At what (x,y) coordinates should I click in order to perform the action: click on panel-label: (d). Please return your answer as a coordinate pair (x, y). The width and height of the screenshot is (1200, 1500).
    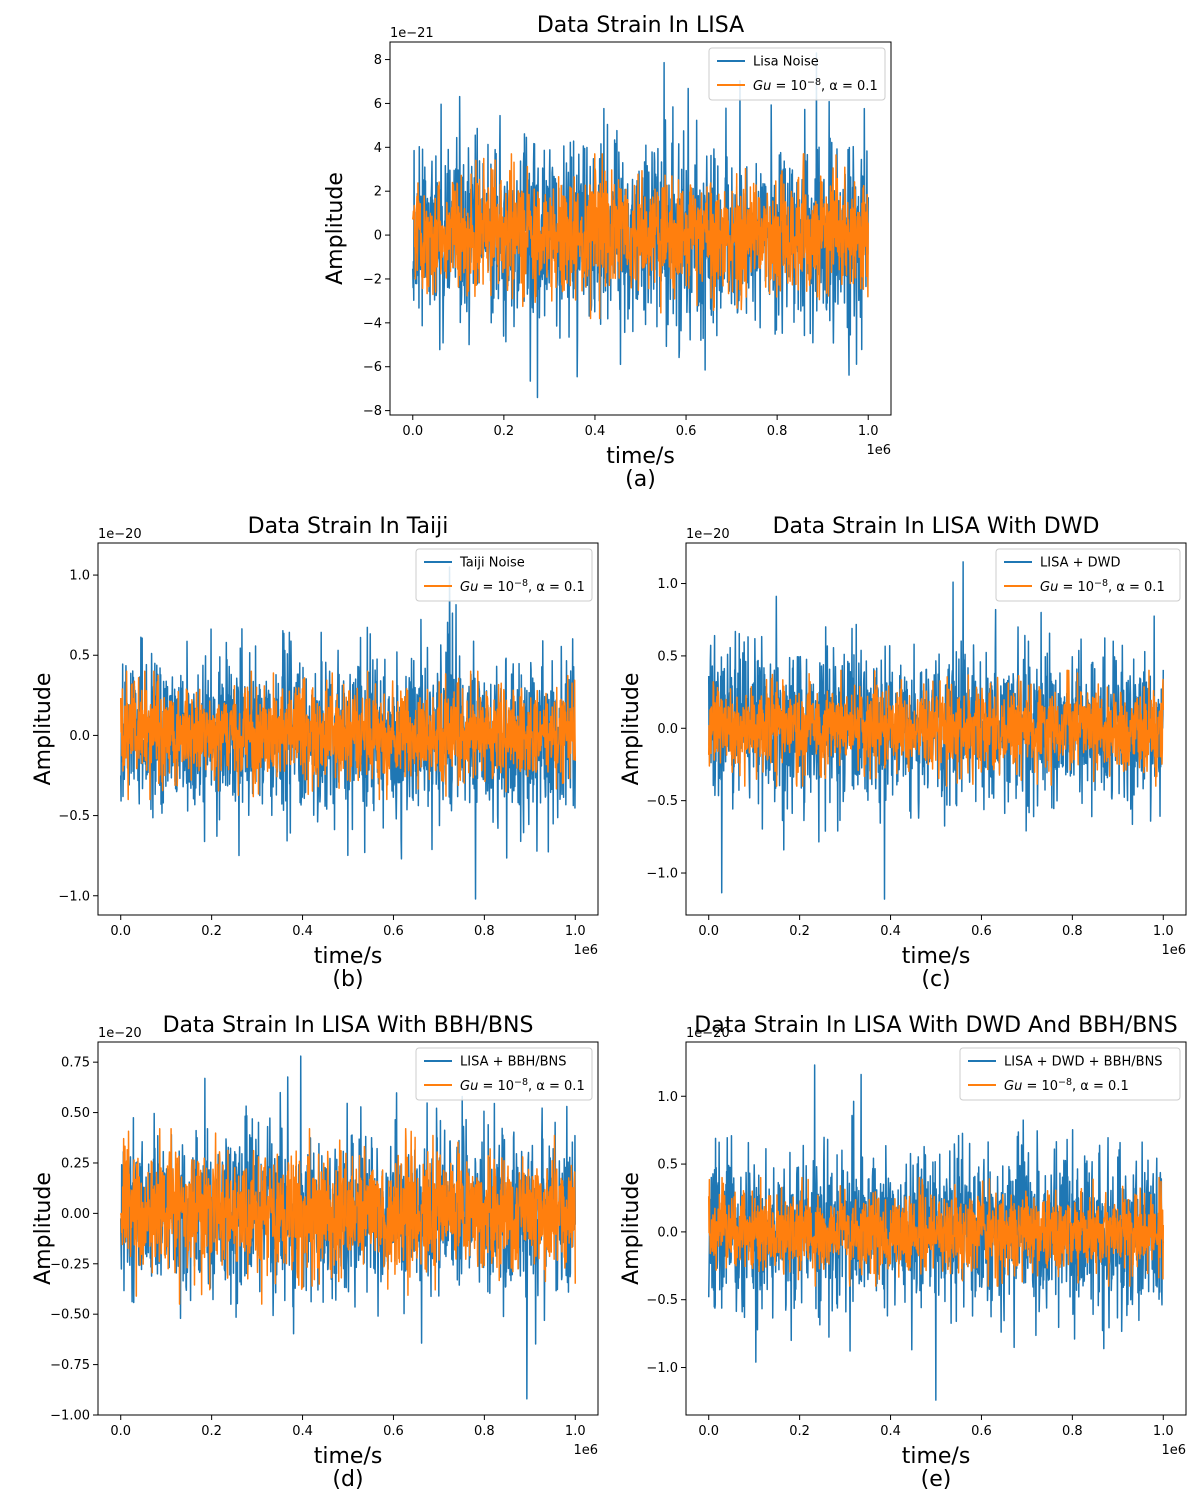
    Looking at the image, I should click on (347, 1479).